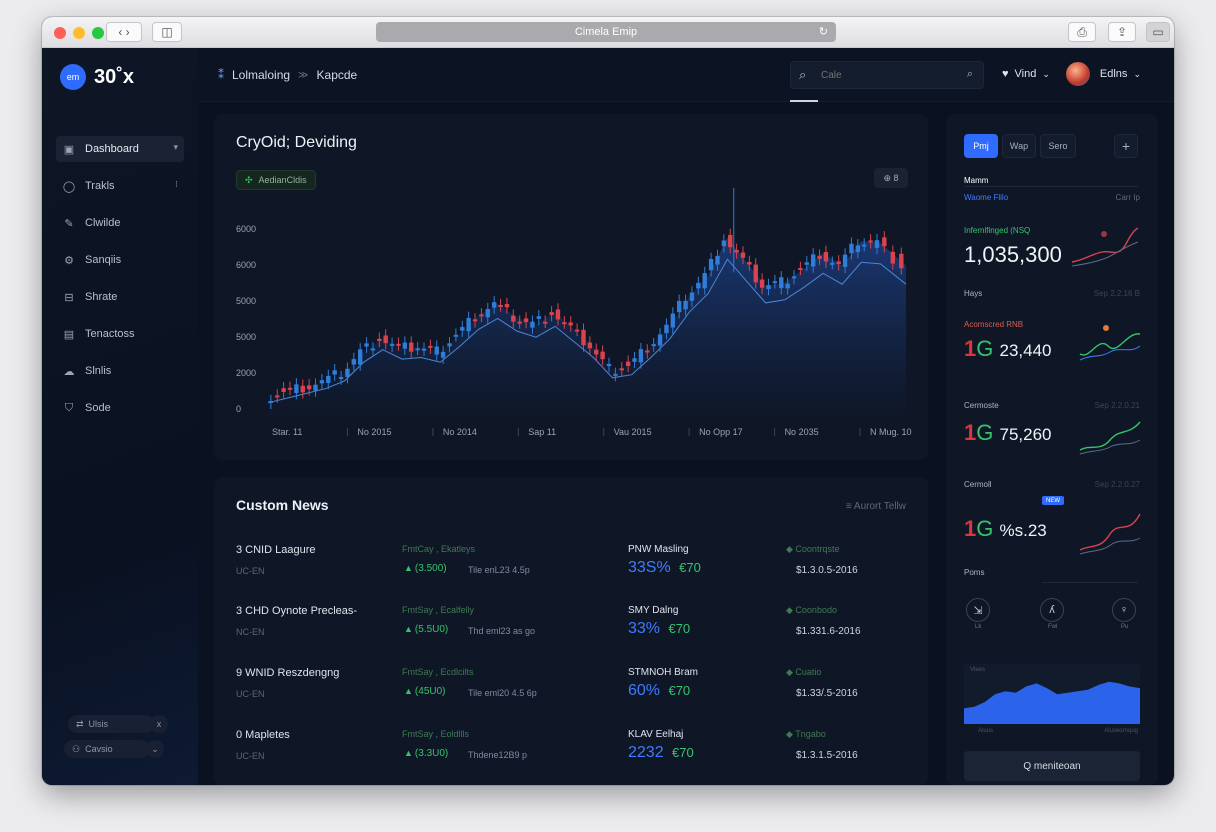  I want to click on panel-header-right: Carr Ip, so click(1127, 197).